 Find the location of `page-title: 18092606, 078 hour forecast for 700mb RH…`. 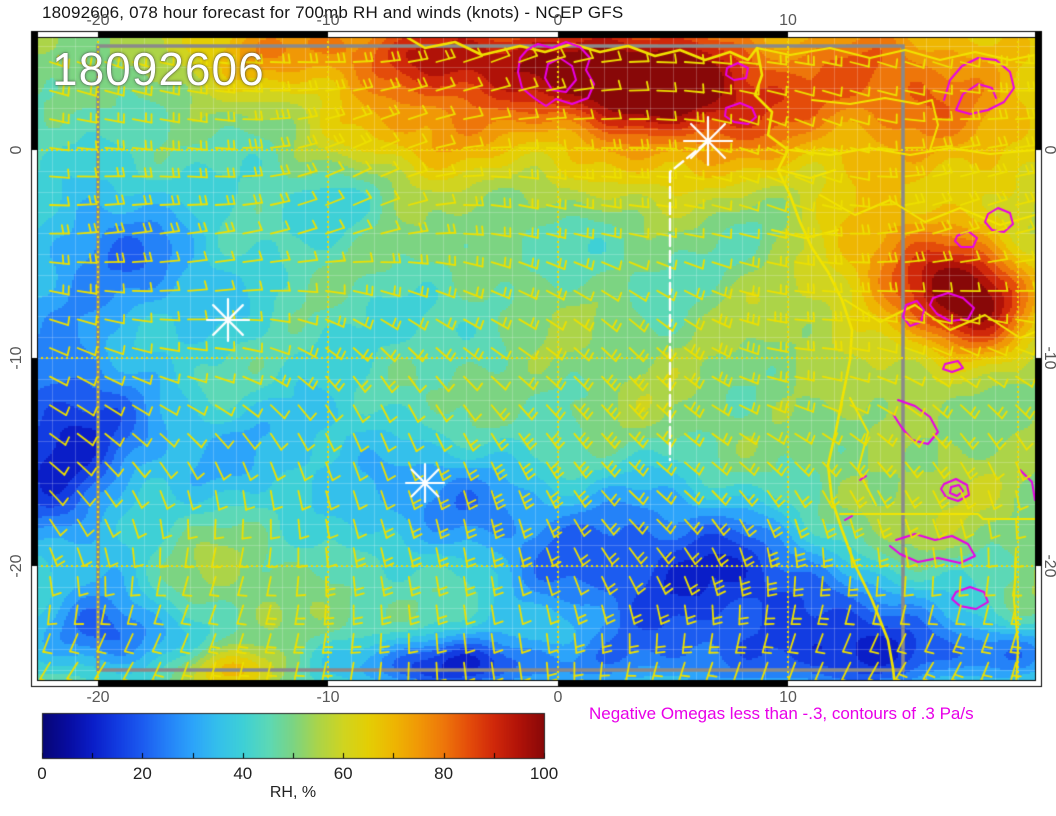

page-title: 18092606, 078 hour forecast for 700mb RH… is located at coordinates (333, 12).